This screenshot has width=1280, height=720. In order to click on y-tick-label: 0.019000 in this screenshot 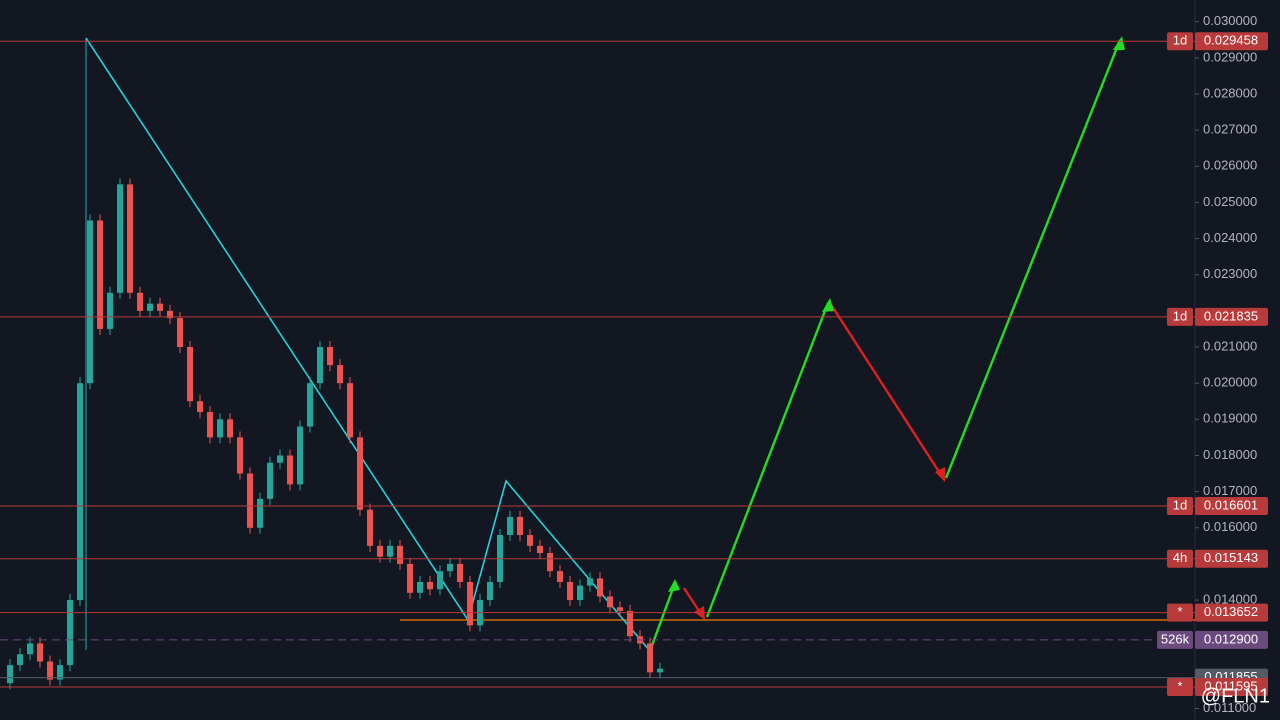, I will do `click(1230, 418)`.